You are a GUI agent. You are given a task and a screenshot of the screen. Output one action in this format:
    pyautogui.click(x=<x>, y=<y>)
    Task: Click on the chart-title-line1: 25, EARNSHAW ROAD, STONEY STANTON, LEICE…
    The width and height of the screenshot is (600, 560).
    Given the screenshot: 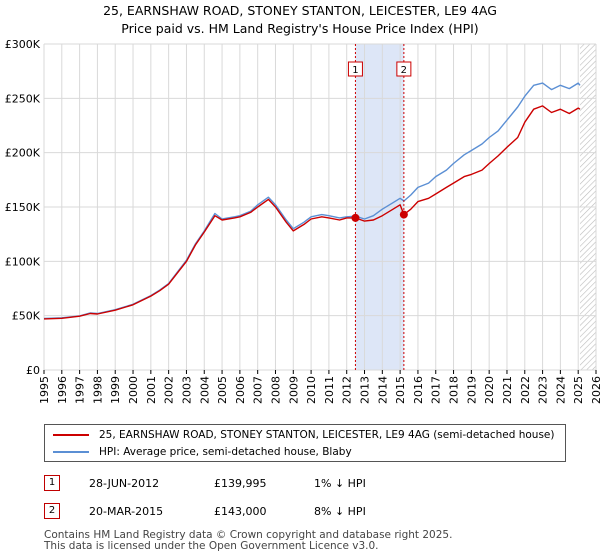 What is the action you would take?
    pyautogui.click(x=300, y=10)
    